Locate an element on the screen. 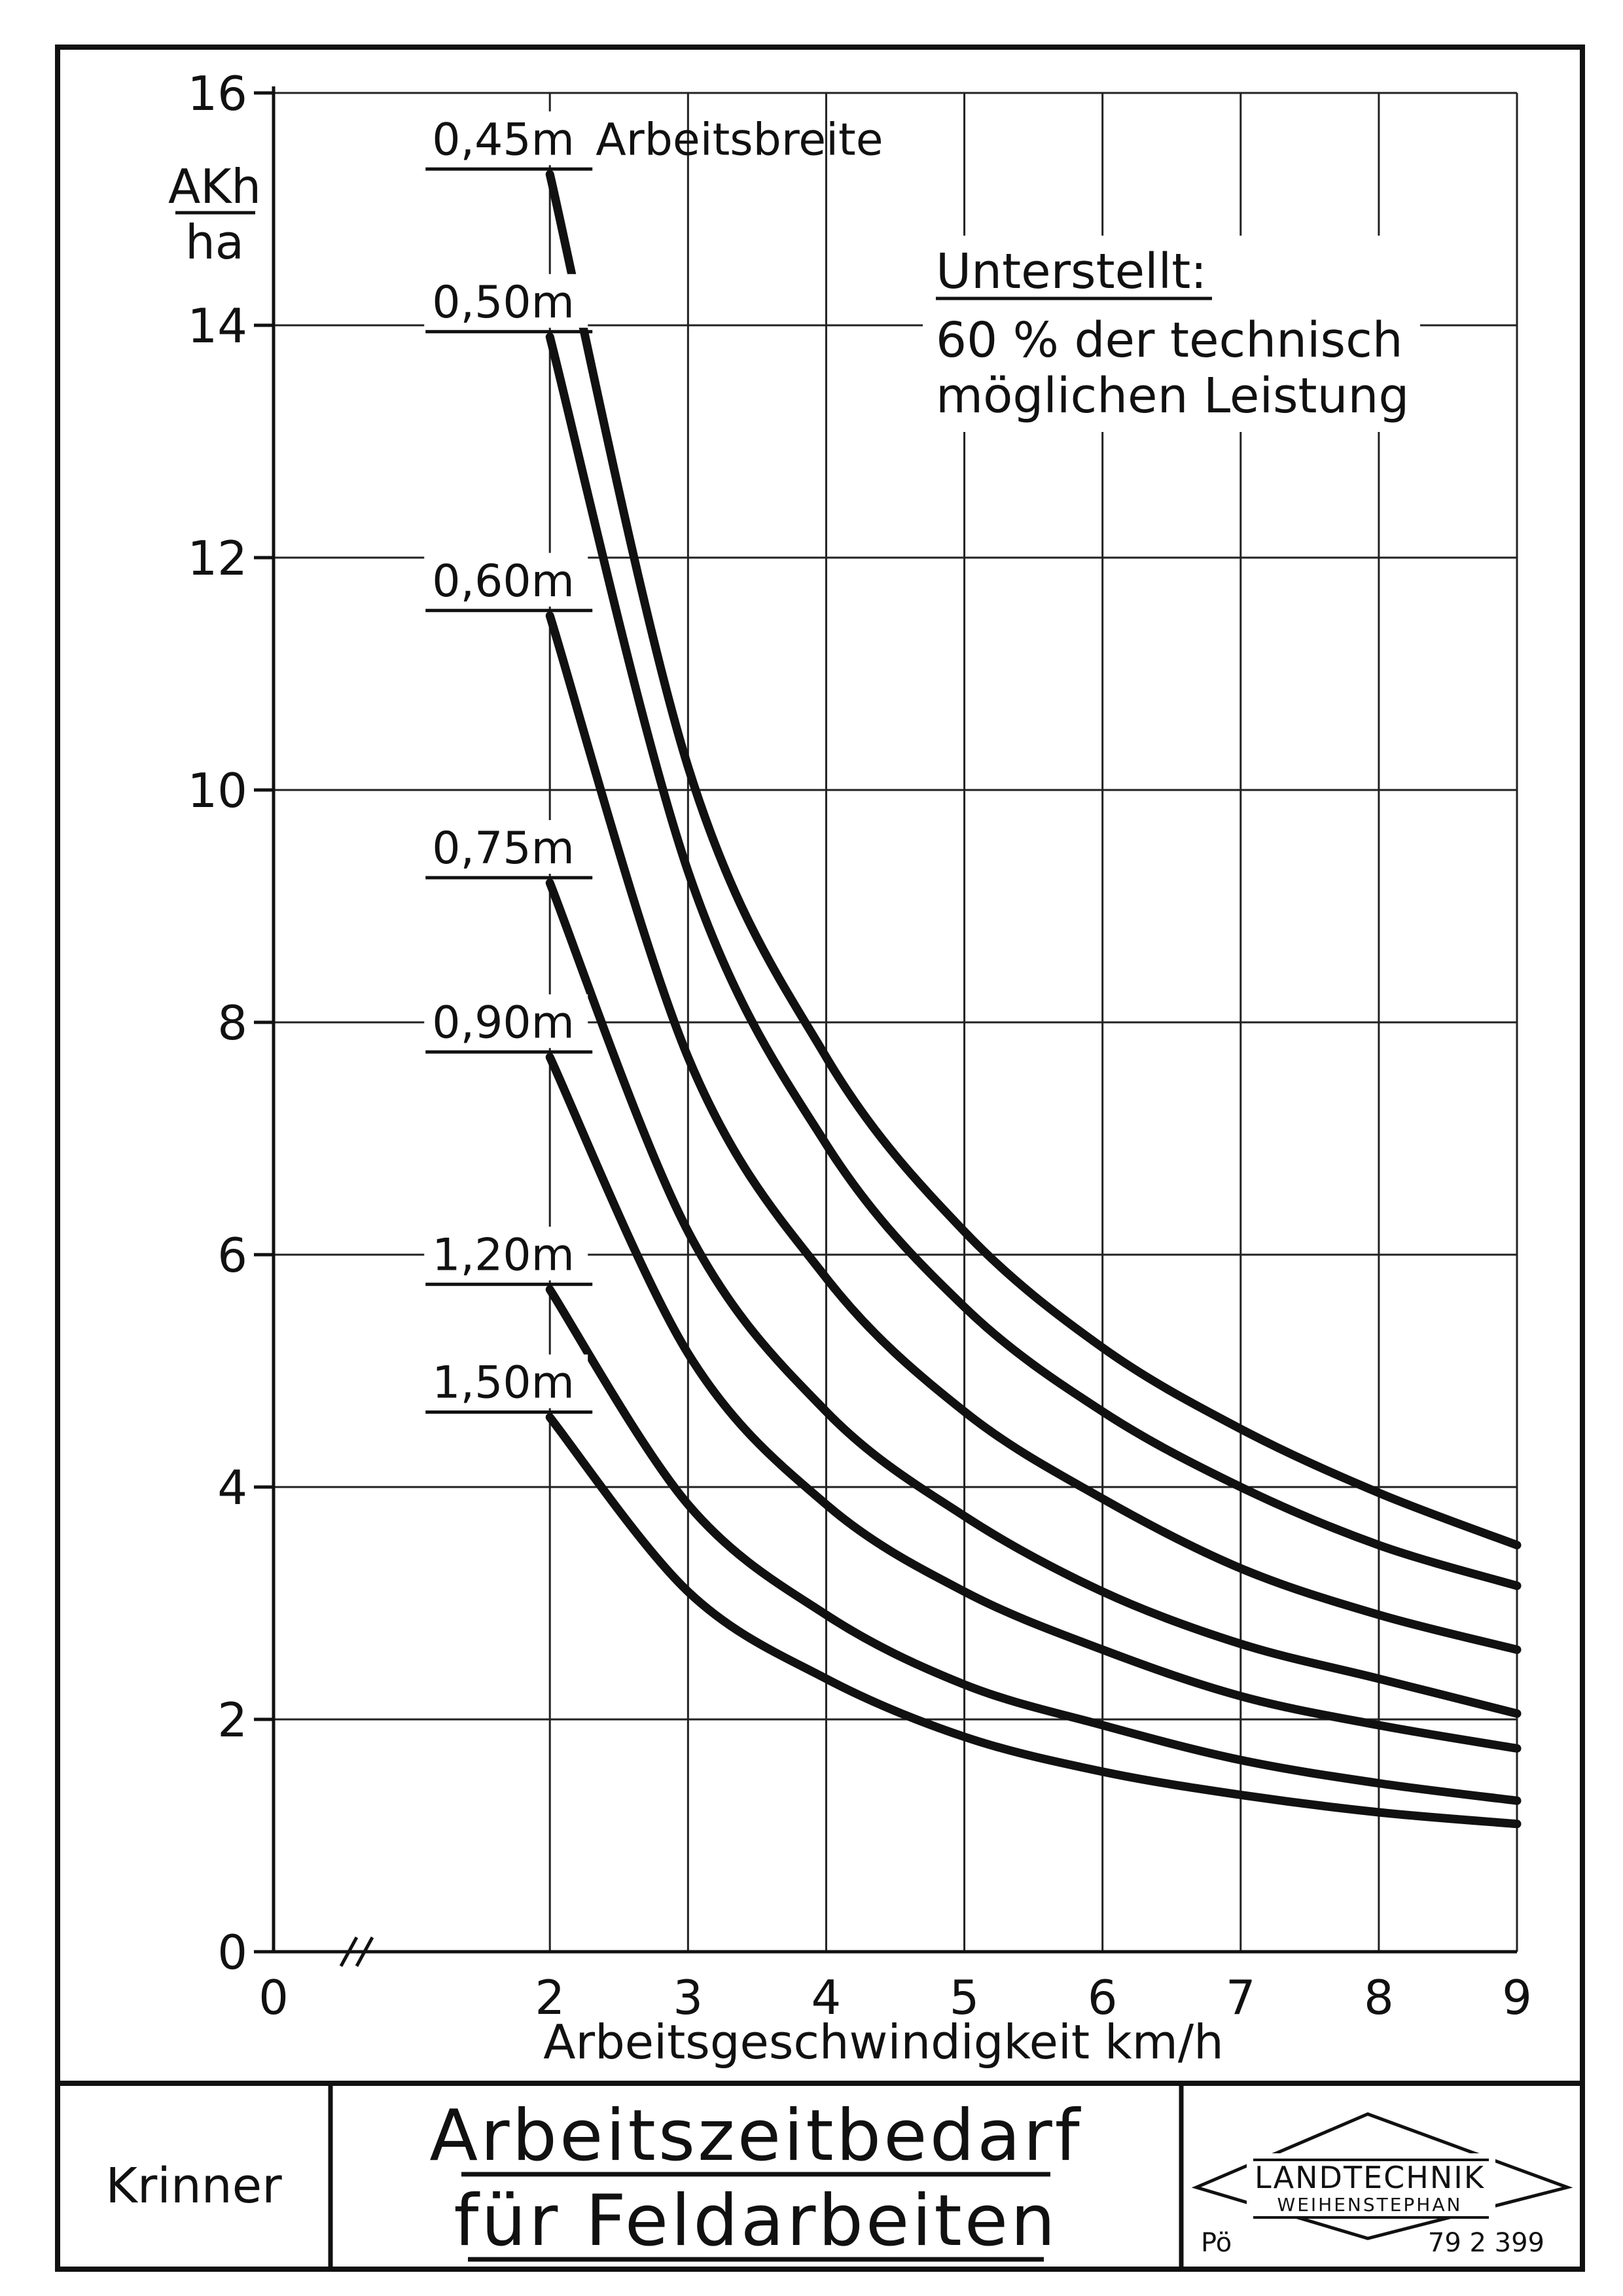 This screenshot has height=2296, width=1623. footer-code-left: Pö is located at coordinates (1216, 2243).